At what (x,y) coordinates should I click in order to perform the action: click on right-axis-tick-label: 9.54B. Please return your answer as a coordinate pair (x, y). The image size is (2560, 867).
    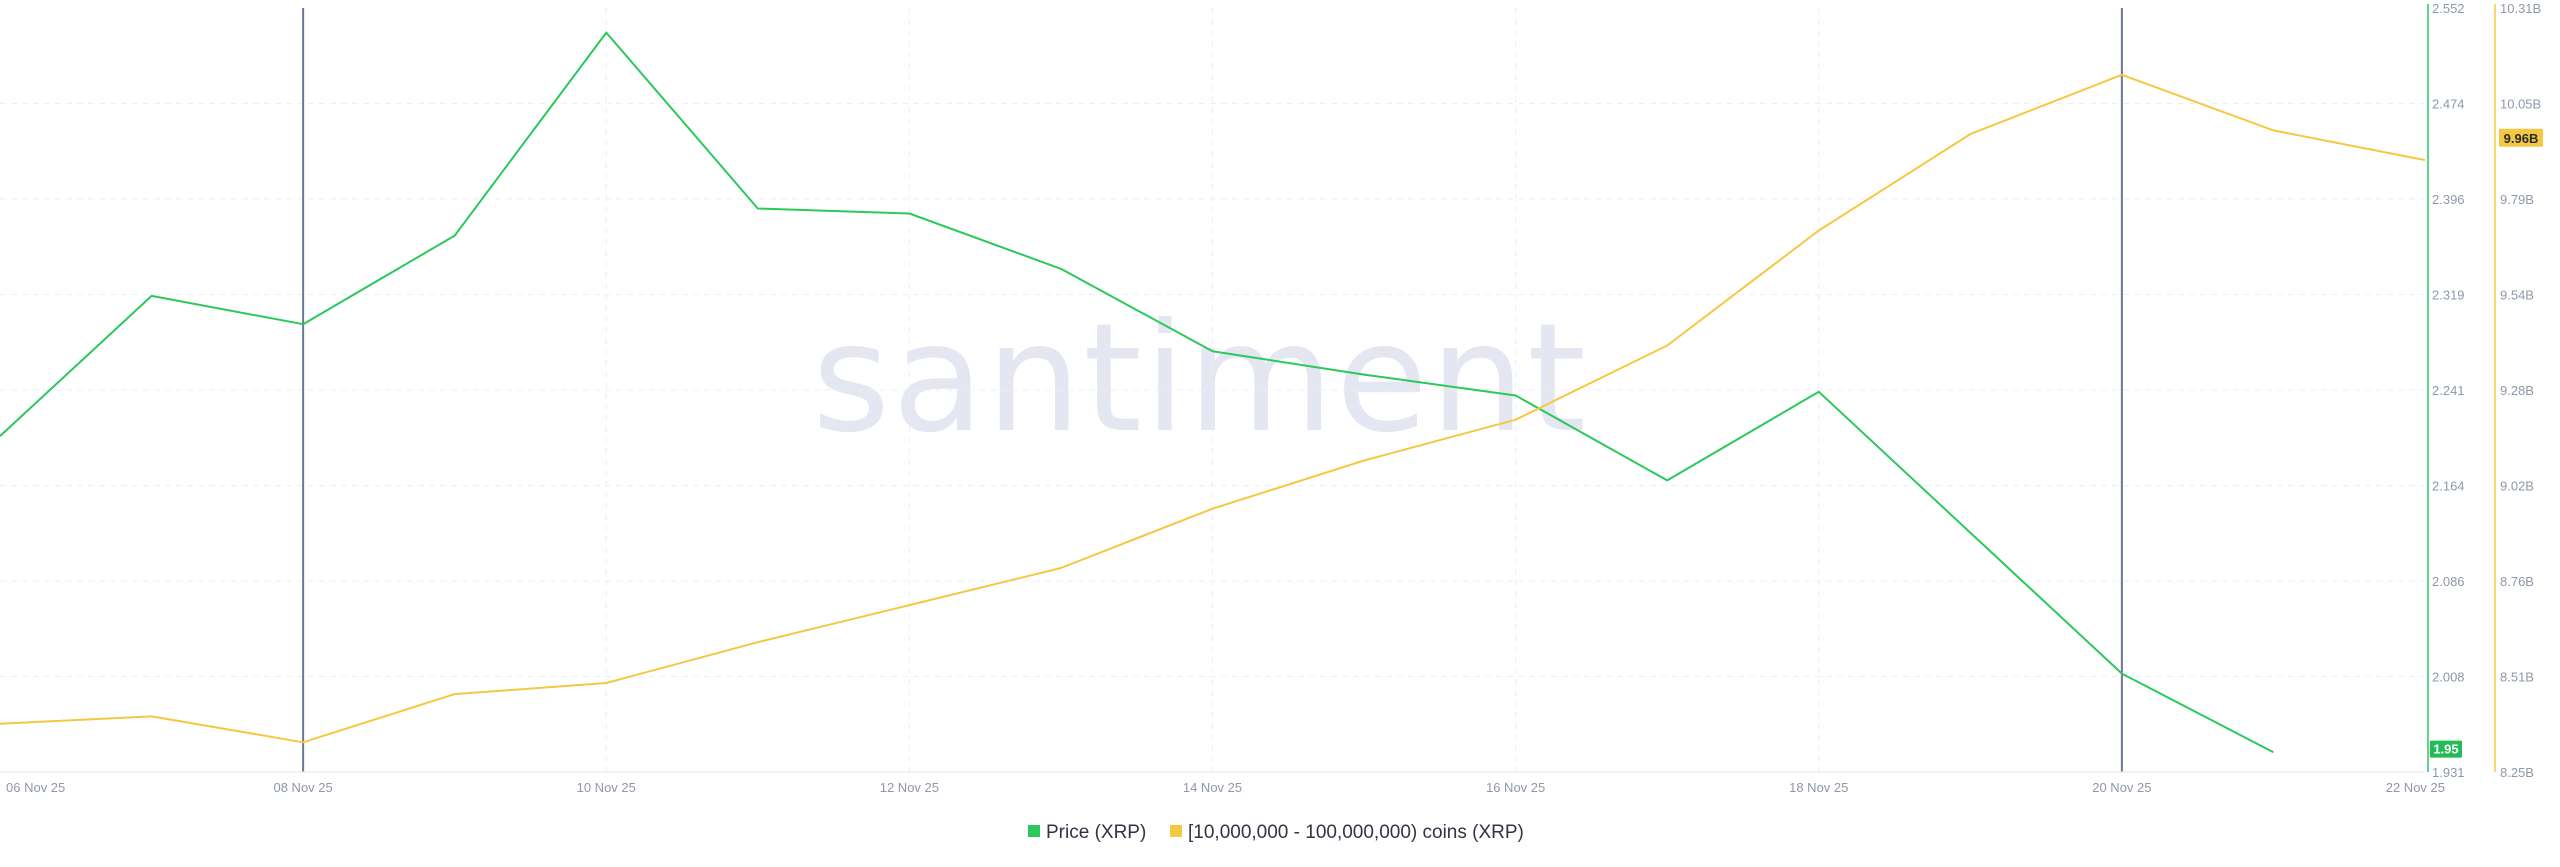
    Looking at the image, I should click on (2517, 295).